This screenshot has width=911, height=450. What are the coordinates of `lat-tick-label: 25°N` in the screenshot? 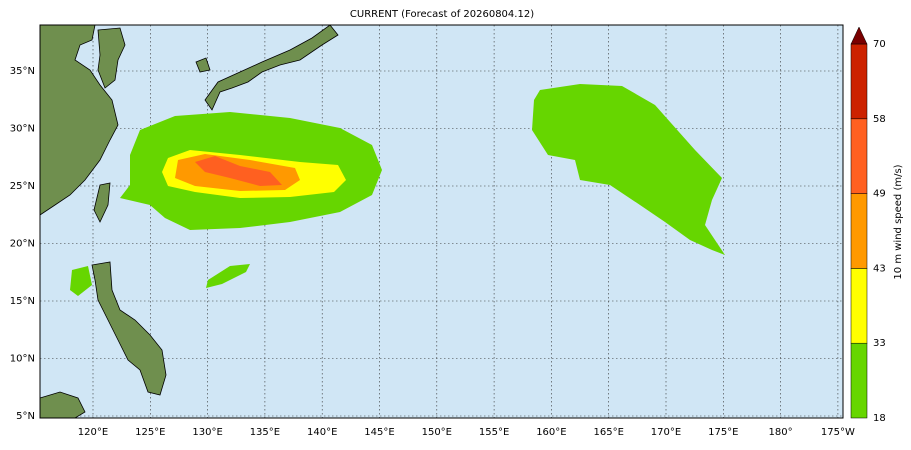 It's located at (22, 186).